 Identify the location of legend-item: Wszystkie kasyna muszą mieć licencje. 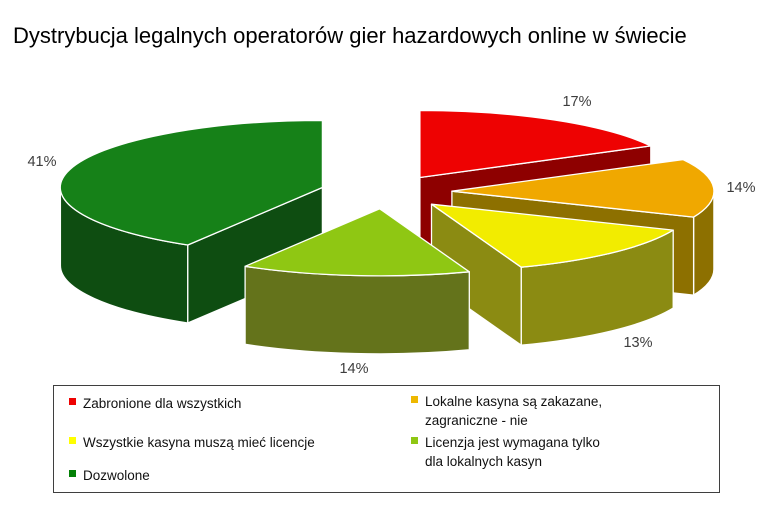
(192, 442).